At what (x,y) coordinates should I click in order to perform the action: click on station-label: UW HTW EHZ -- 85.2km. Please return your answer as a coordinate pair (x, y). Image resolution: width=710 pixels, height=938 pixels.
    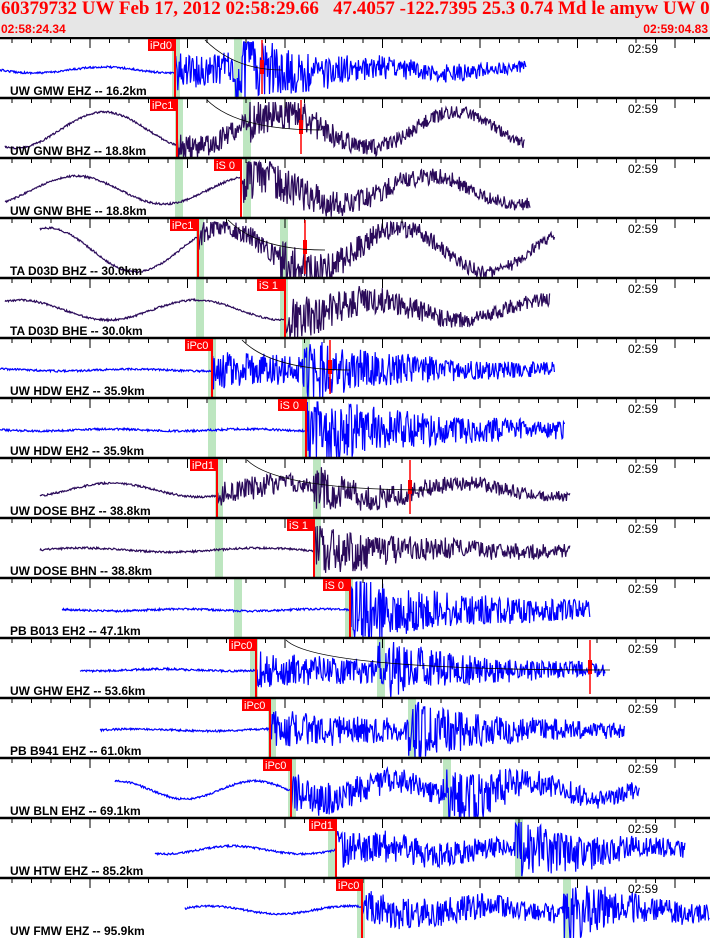
    Looking at the image, I should click on (76, 871).